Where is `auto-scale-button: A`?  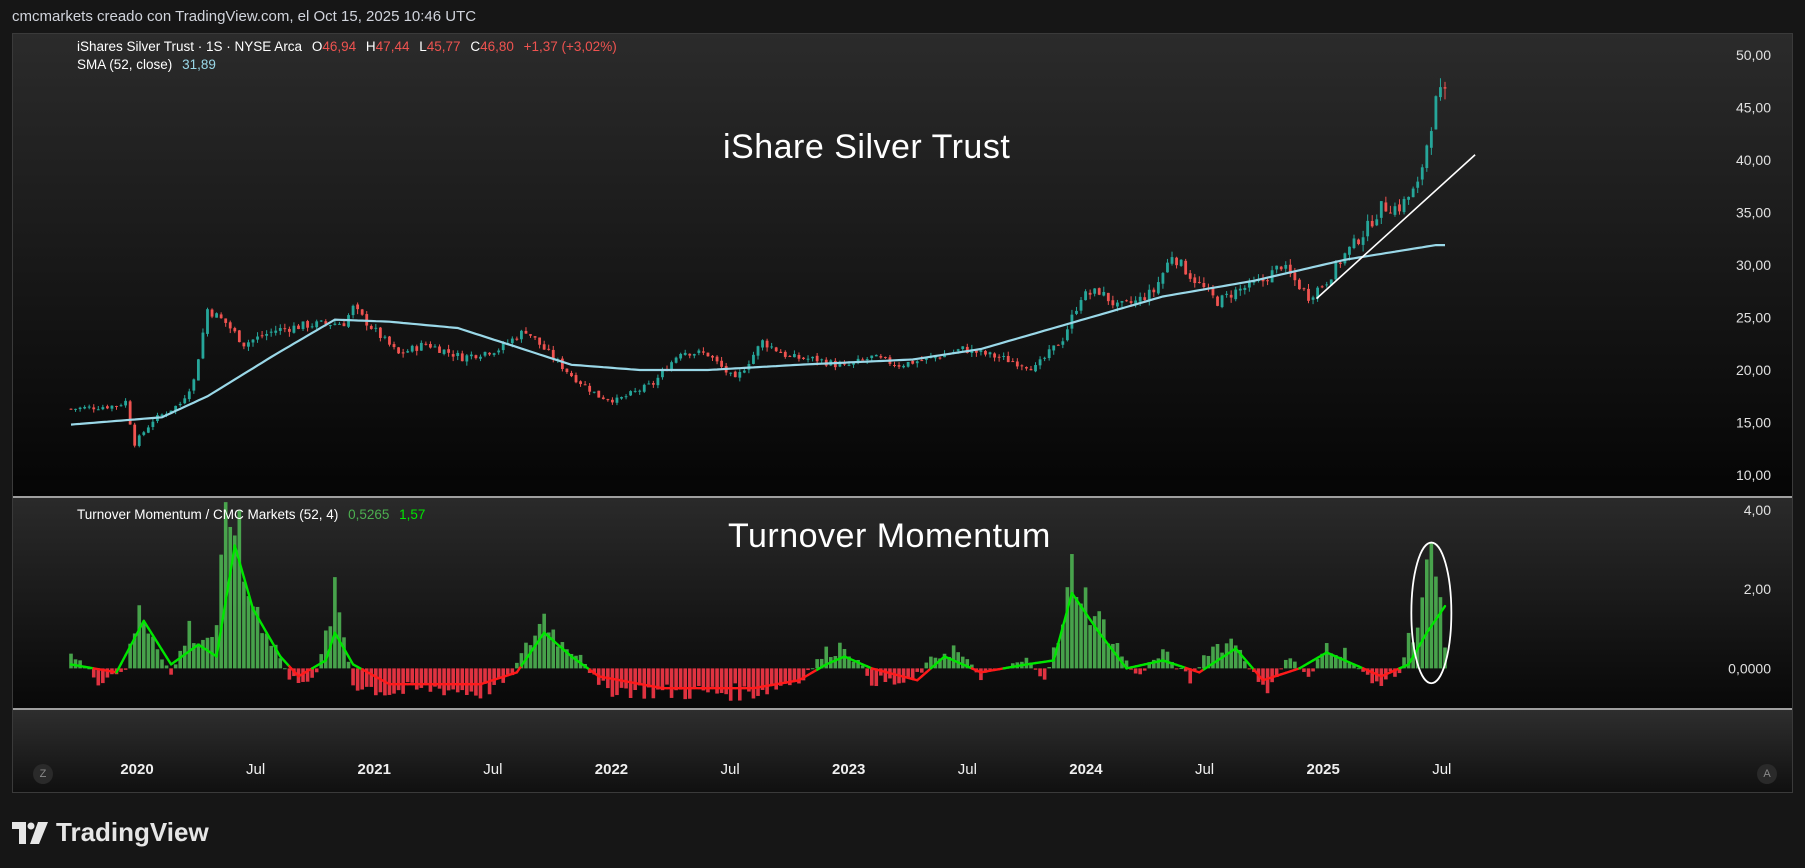
auto-scale-button: A is located at coordinates (1767, 774).